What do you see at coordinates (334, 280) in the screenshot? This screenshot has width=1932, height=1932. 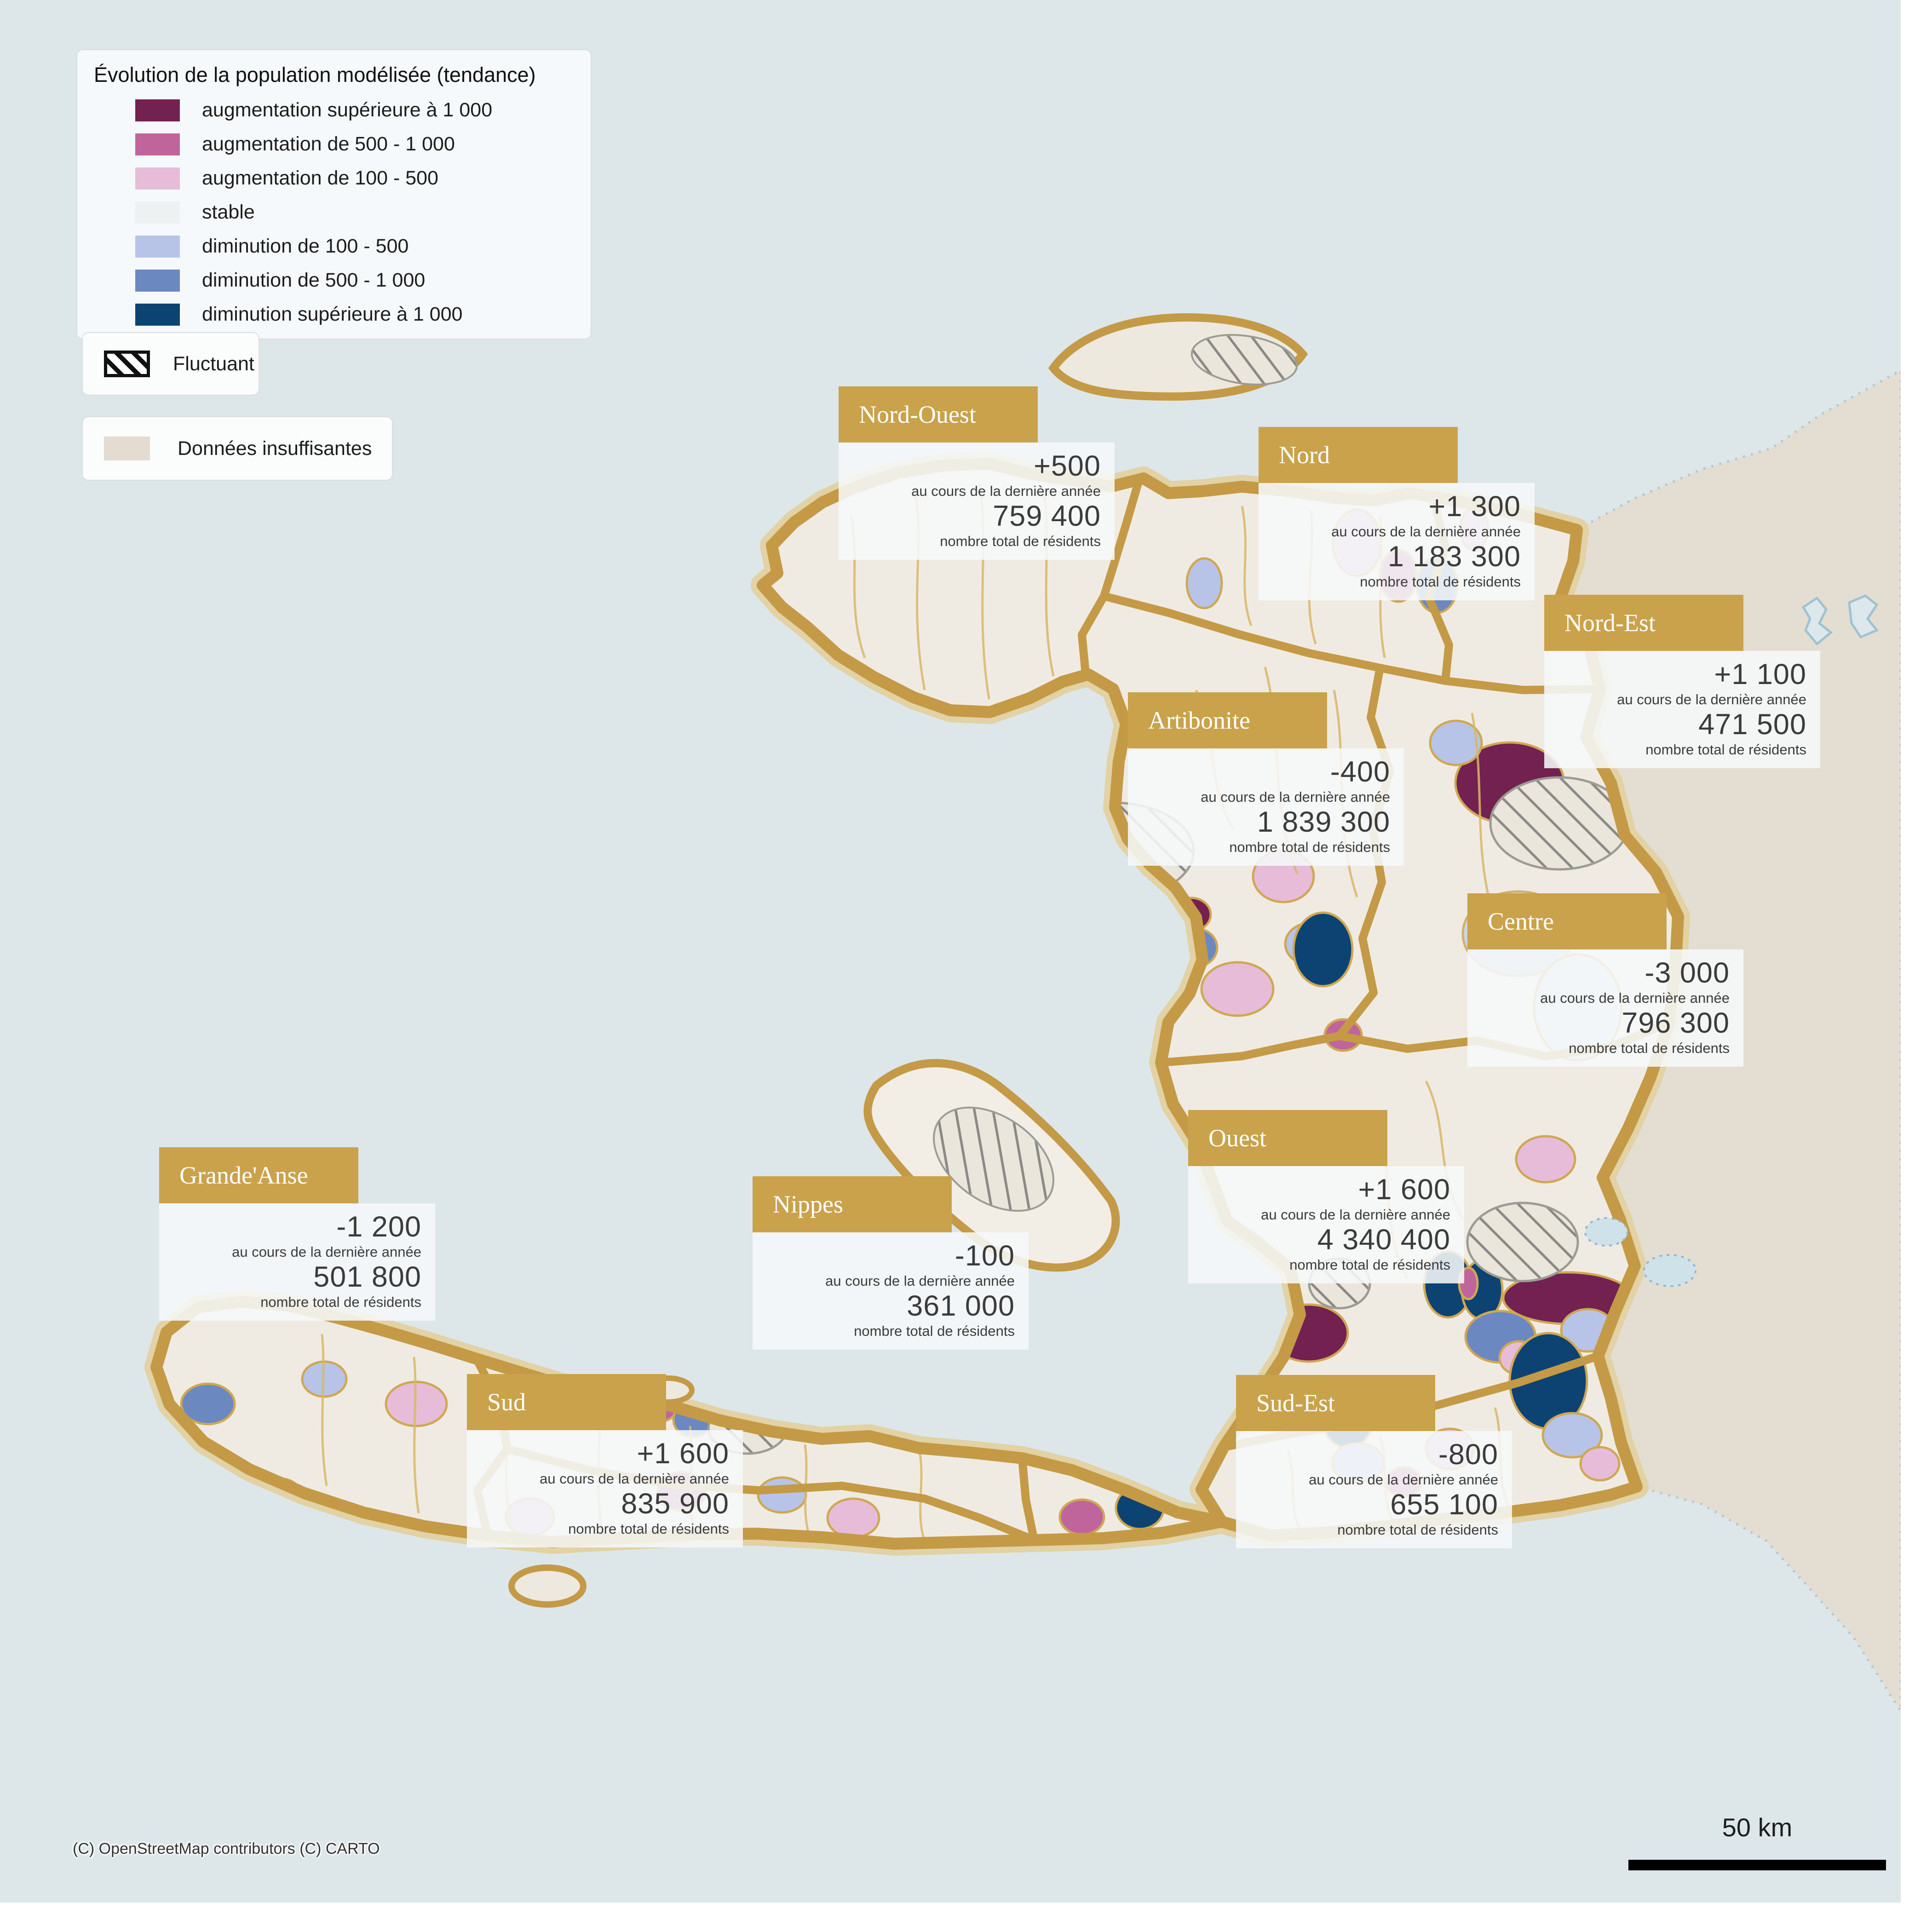 I see `legend-item: diminution de 500 - 1 000` at bounding box center [334, 280].